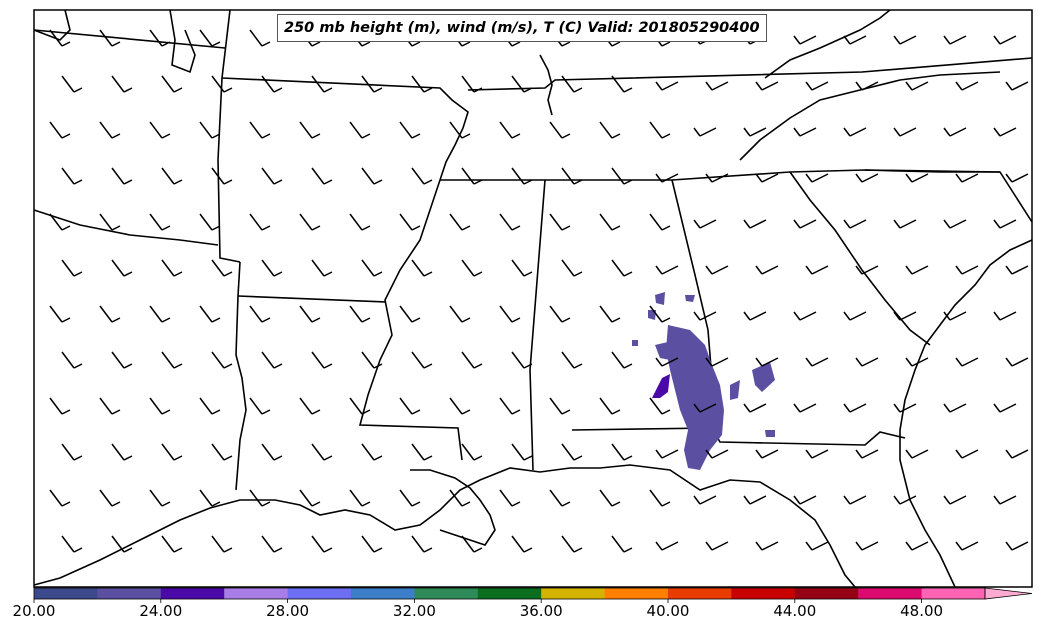  Describe the element at coordinates (414, 611) in the screenshot. I see `colorbar-tick-label: 32.00` at that location.